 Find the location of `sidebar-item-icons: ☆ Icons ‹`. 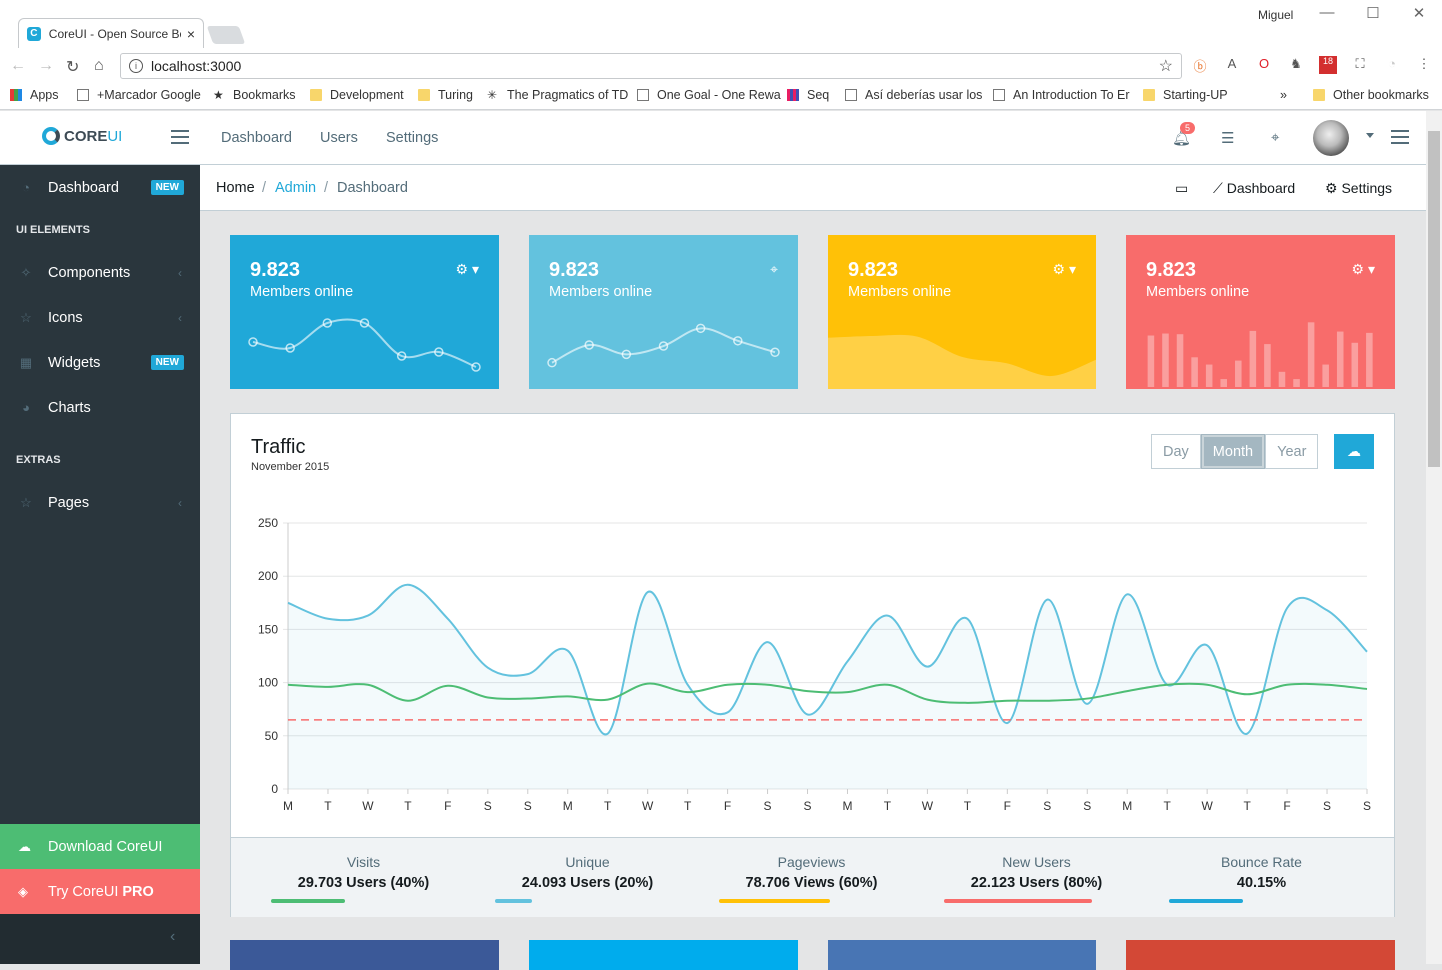

sidebar-item-icons: ☆ Icons ‹ is located at coordinates (100, 317).